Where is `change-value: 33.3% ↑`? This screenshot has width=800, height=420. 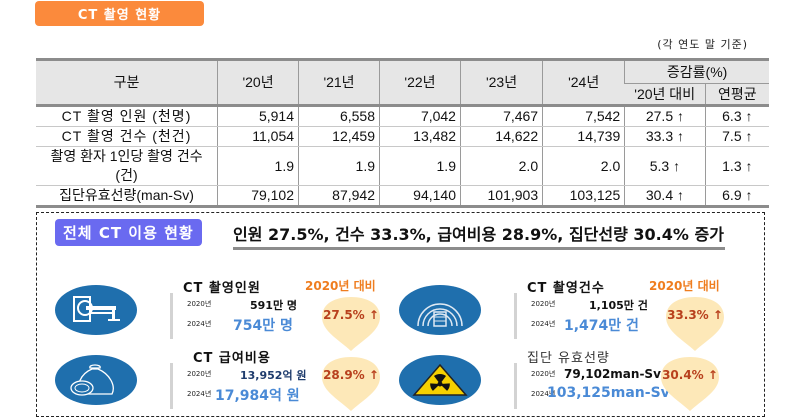
change-value: 33.3% ↑ is located at coordinates (695, 315).